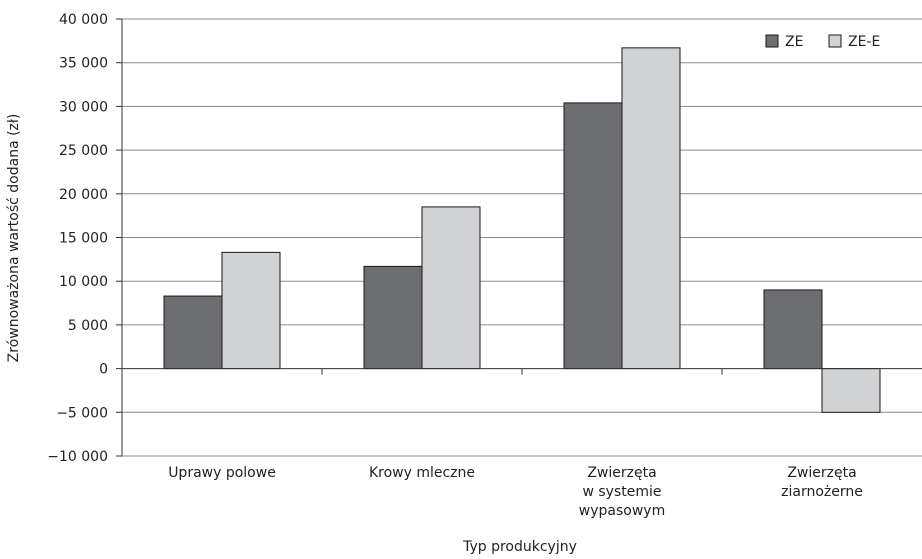 Image resolution: width=922 pixels, height=559 pixels. I want to click on x-category-label: Uprawy polowe, so click(222, 473).